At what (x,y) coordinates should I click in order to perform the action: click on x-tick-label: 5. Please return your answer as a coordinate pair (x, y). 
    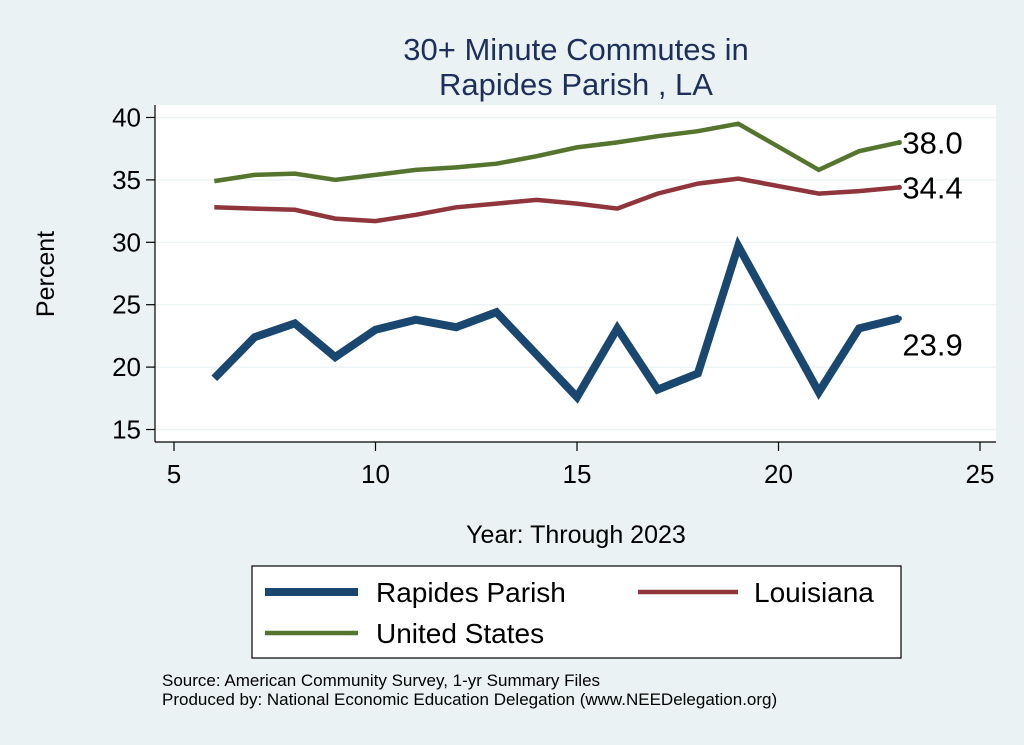
    Looking at the image, I should click on (174, 474).